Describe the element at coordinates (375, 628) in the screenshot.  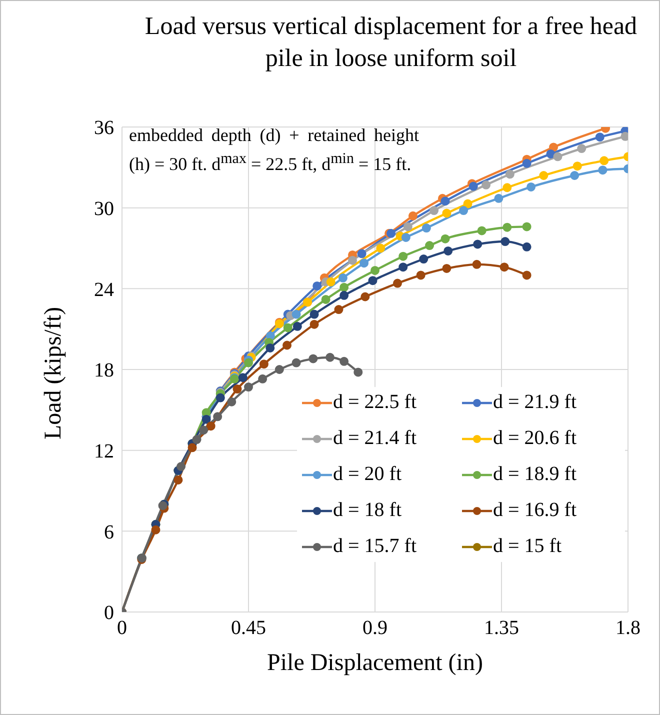
I see `x-tick-label: 0.9` at that location.